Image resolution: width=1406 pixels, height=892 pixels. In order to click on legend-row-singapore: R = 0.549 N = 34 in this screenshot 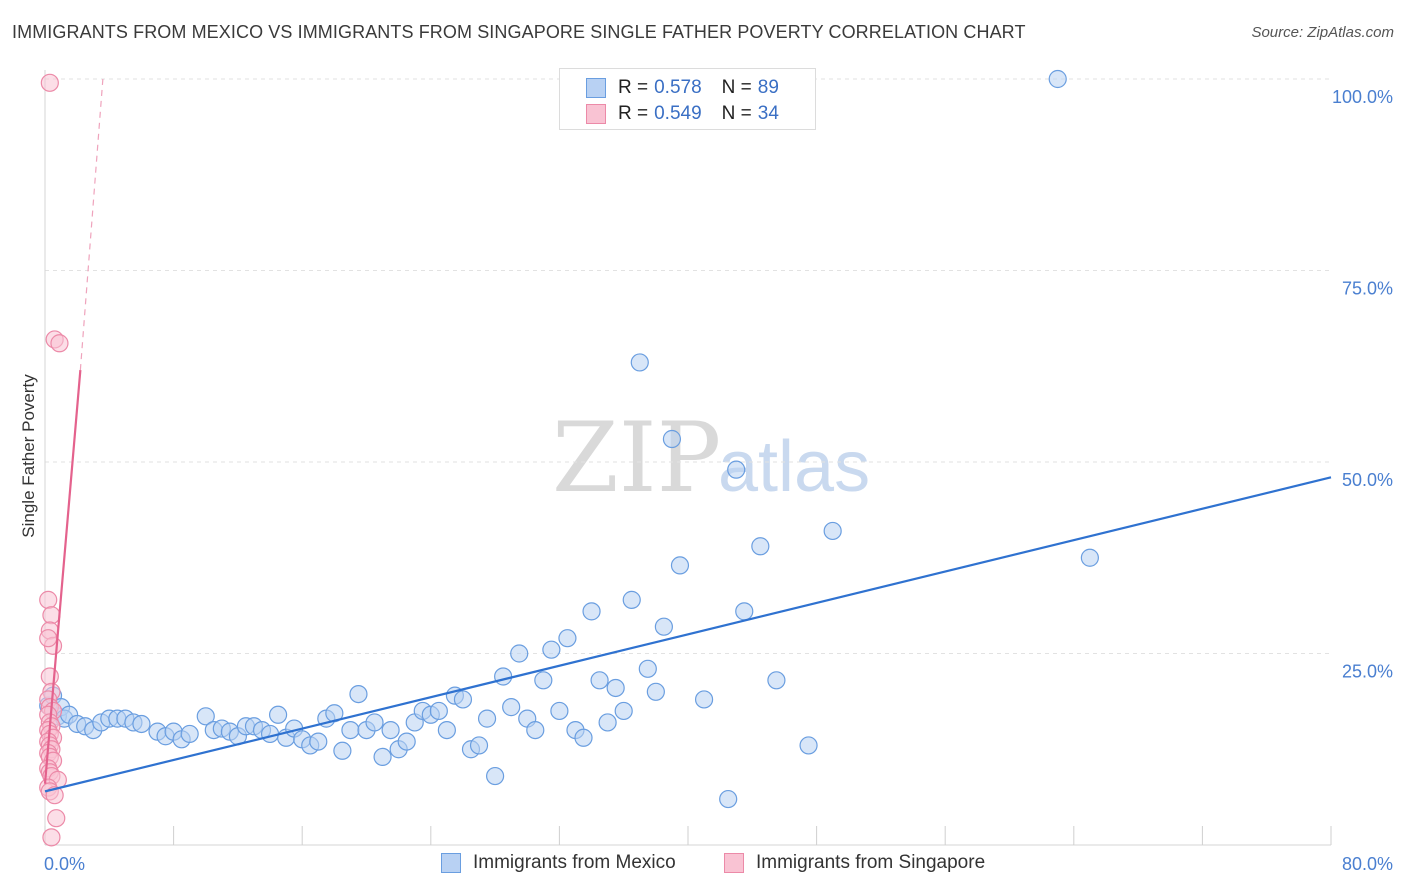, I will do `click(682, 114)`.